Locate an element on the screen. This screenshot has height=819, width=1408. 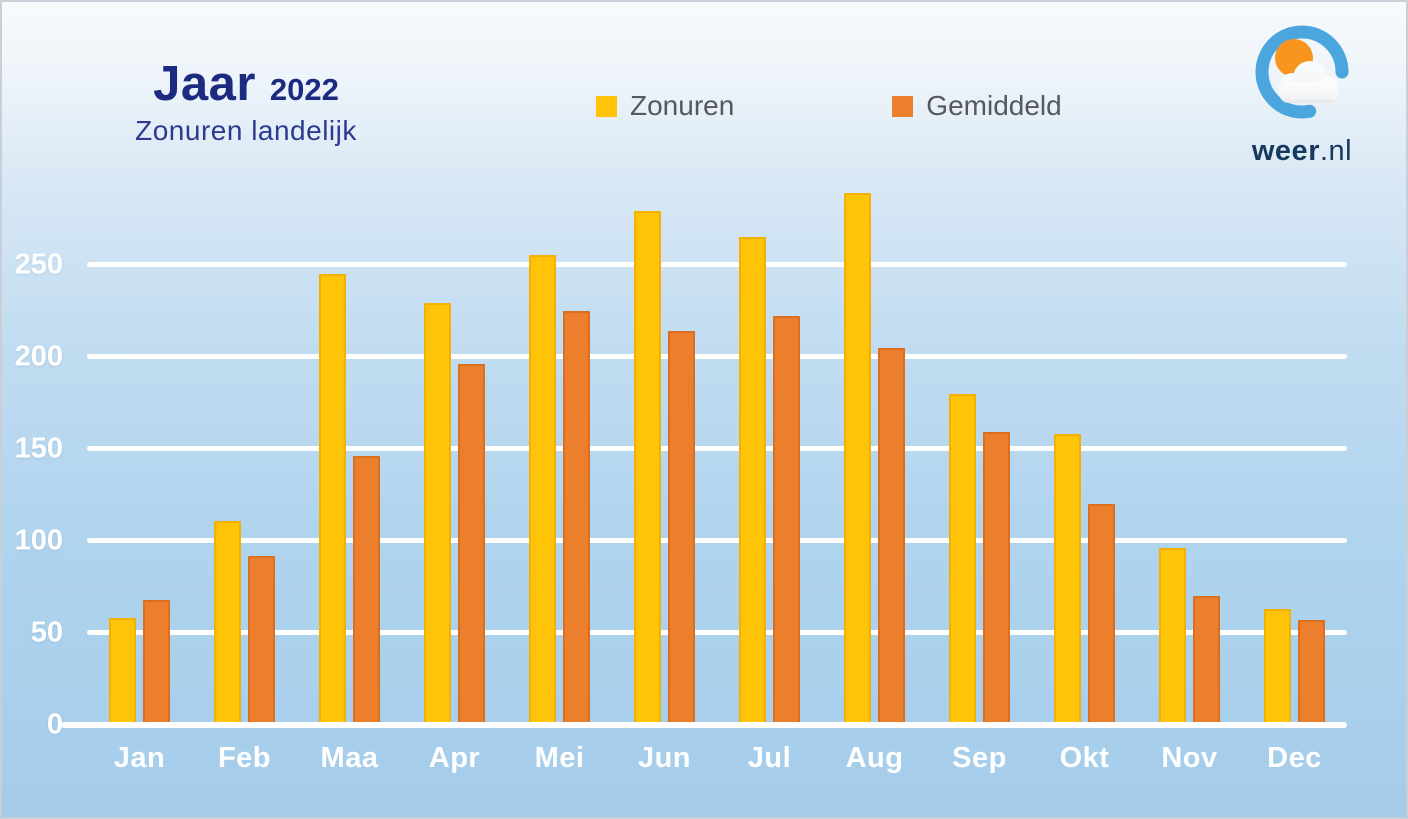
bar-gemiddeld-nov is located at coordinates (1206, 660).